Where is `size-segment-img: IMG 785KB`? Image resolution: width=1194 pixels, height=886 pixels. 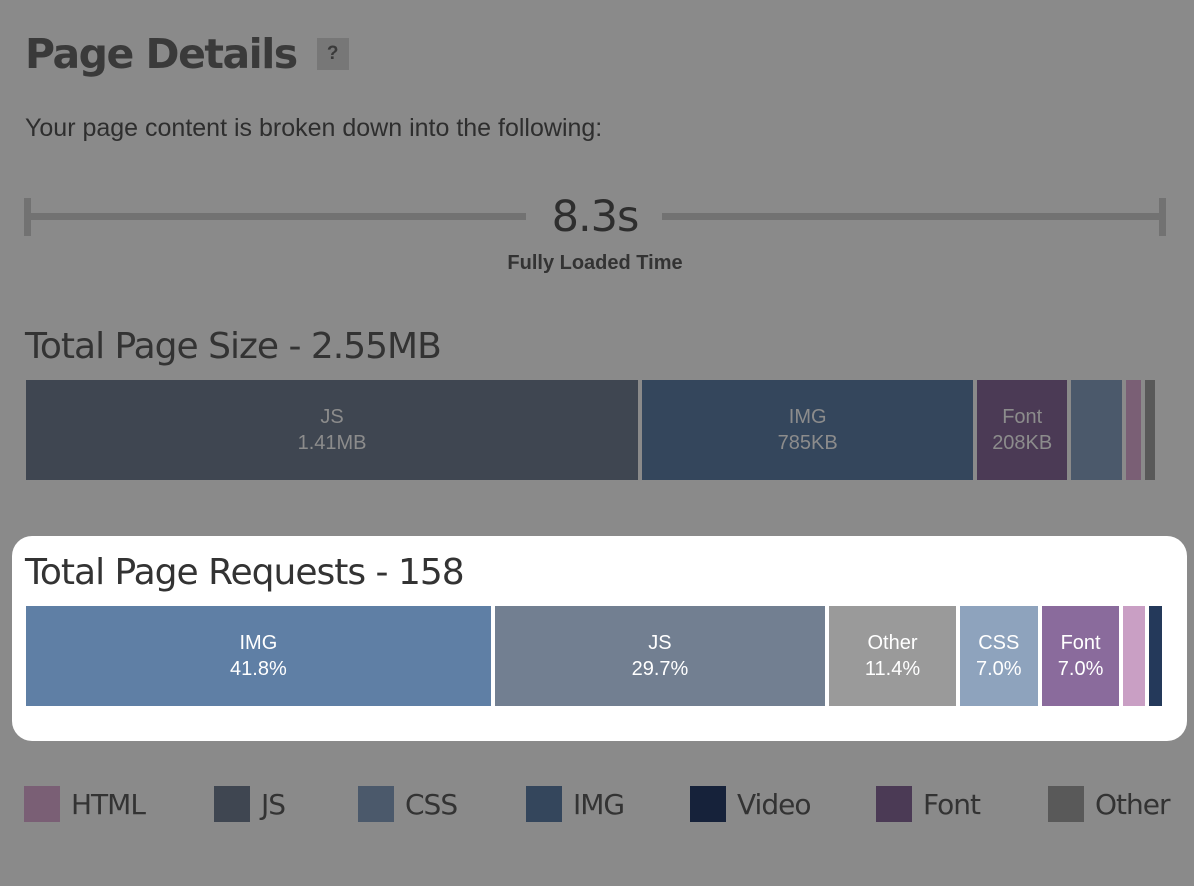 size-segment-img: IMG 785KB is located at coordinates (808, 430).